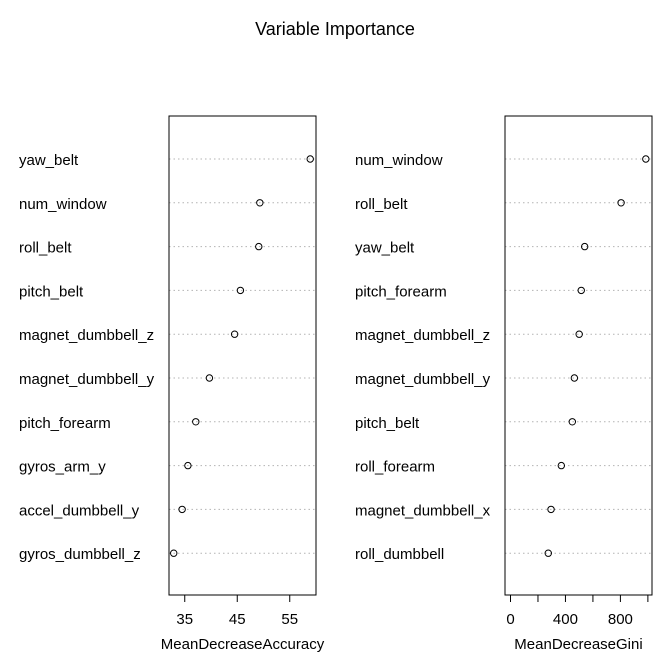 Image resolution: width=672 pixels, height=672 pixels. I want to click on x-tick-label: 0, so click(510, 619).